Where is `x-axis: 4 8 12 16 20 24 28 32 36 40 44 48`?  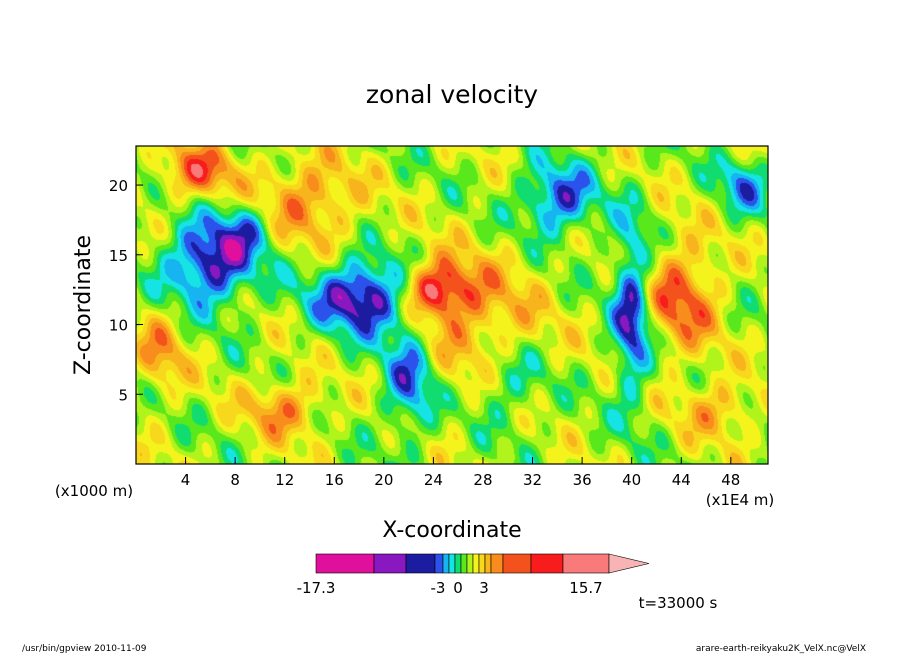 x-axis: 4 8 12 16 20 24 28 32 36 40 44 48 is located at coordinates (460, 473).